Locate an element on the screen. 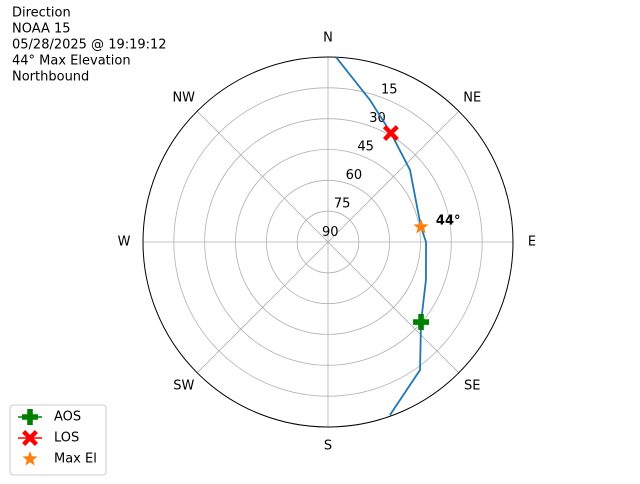  r-tick-label: 15 is located at coordinates (389, 90).